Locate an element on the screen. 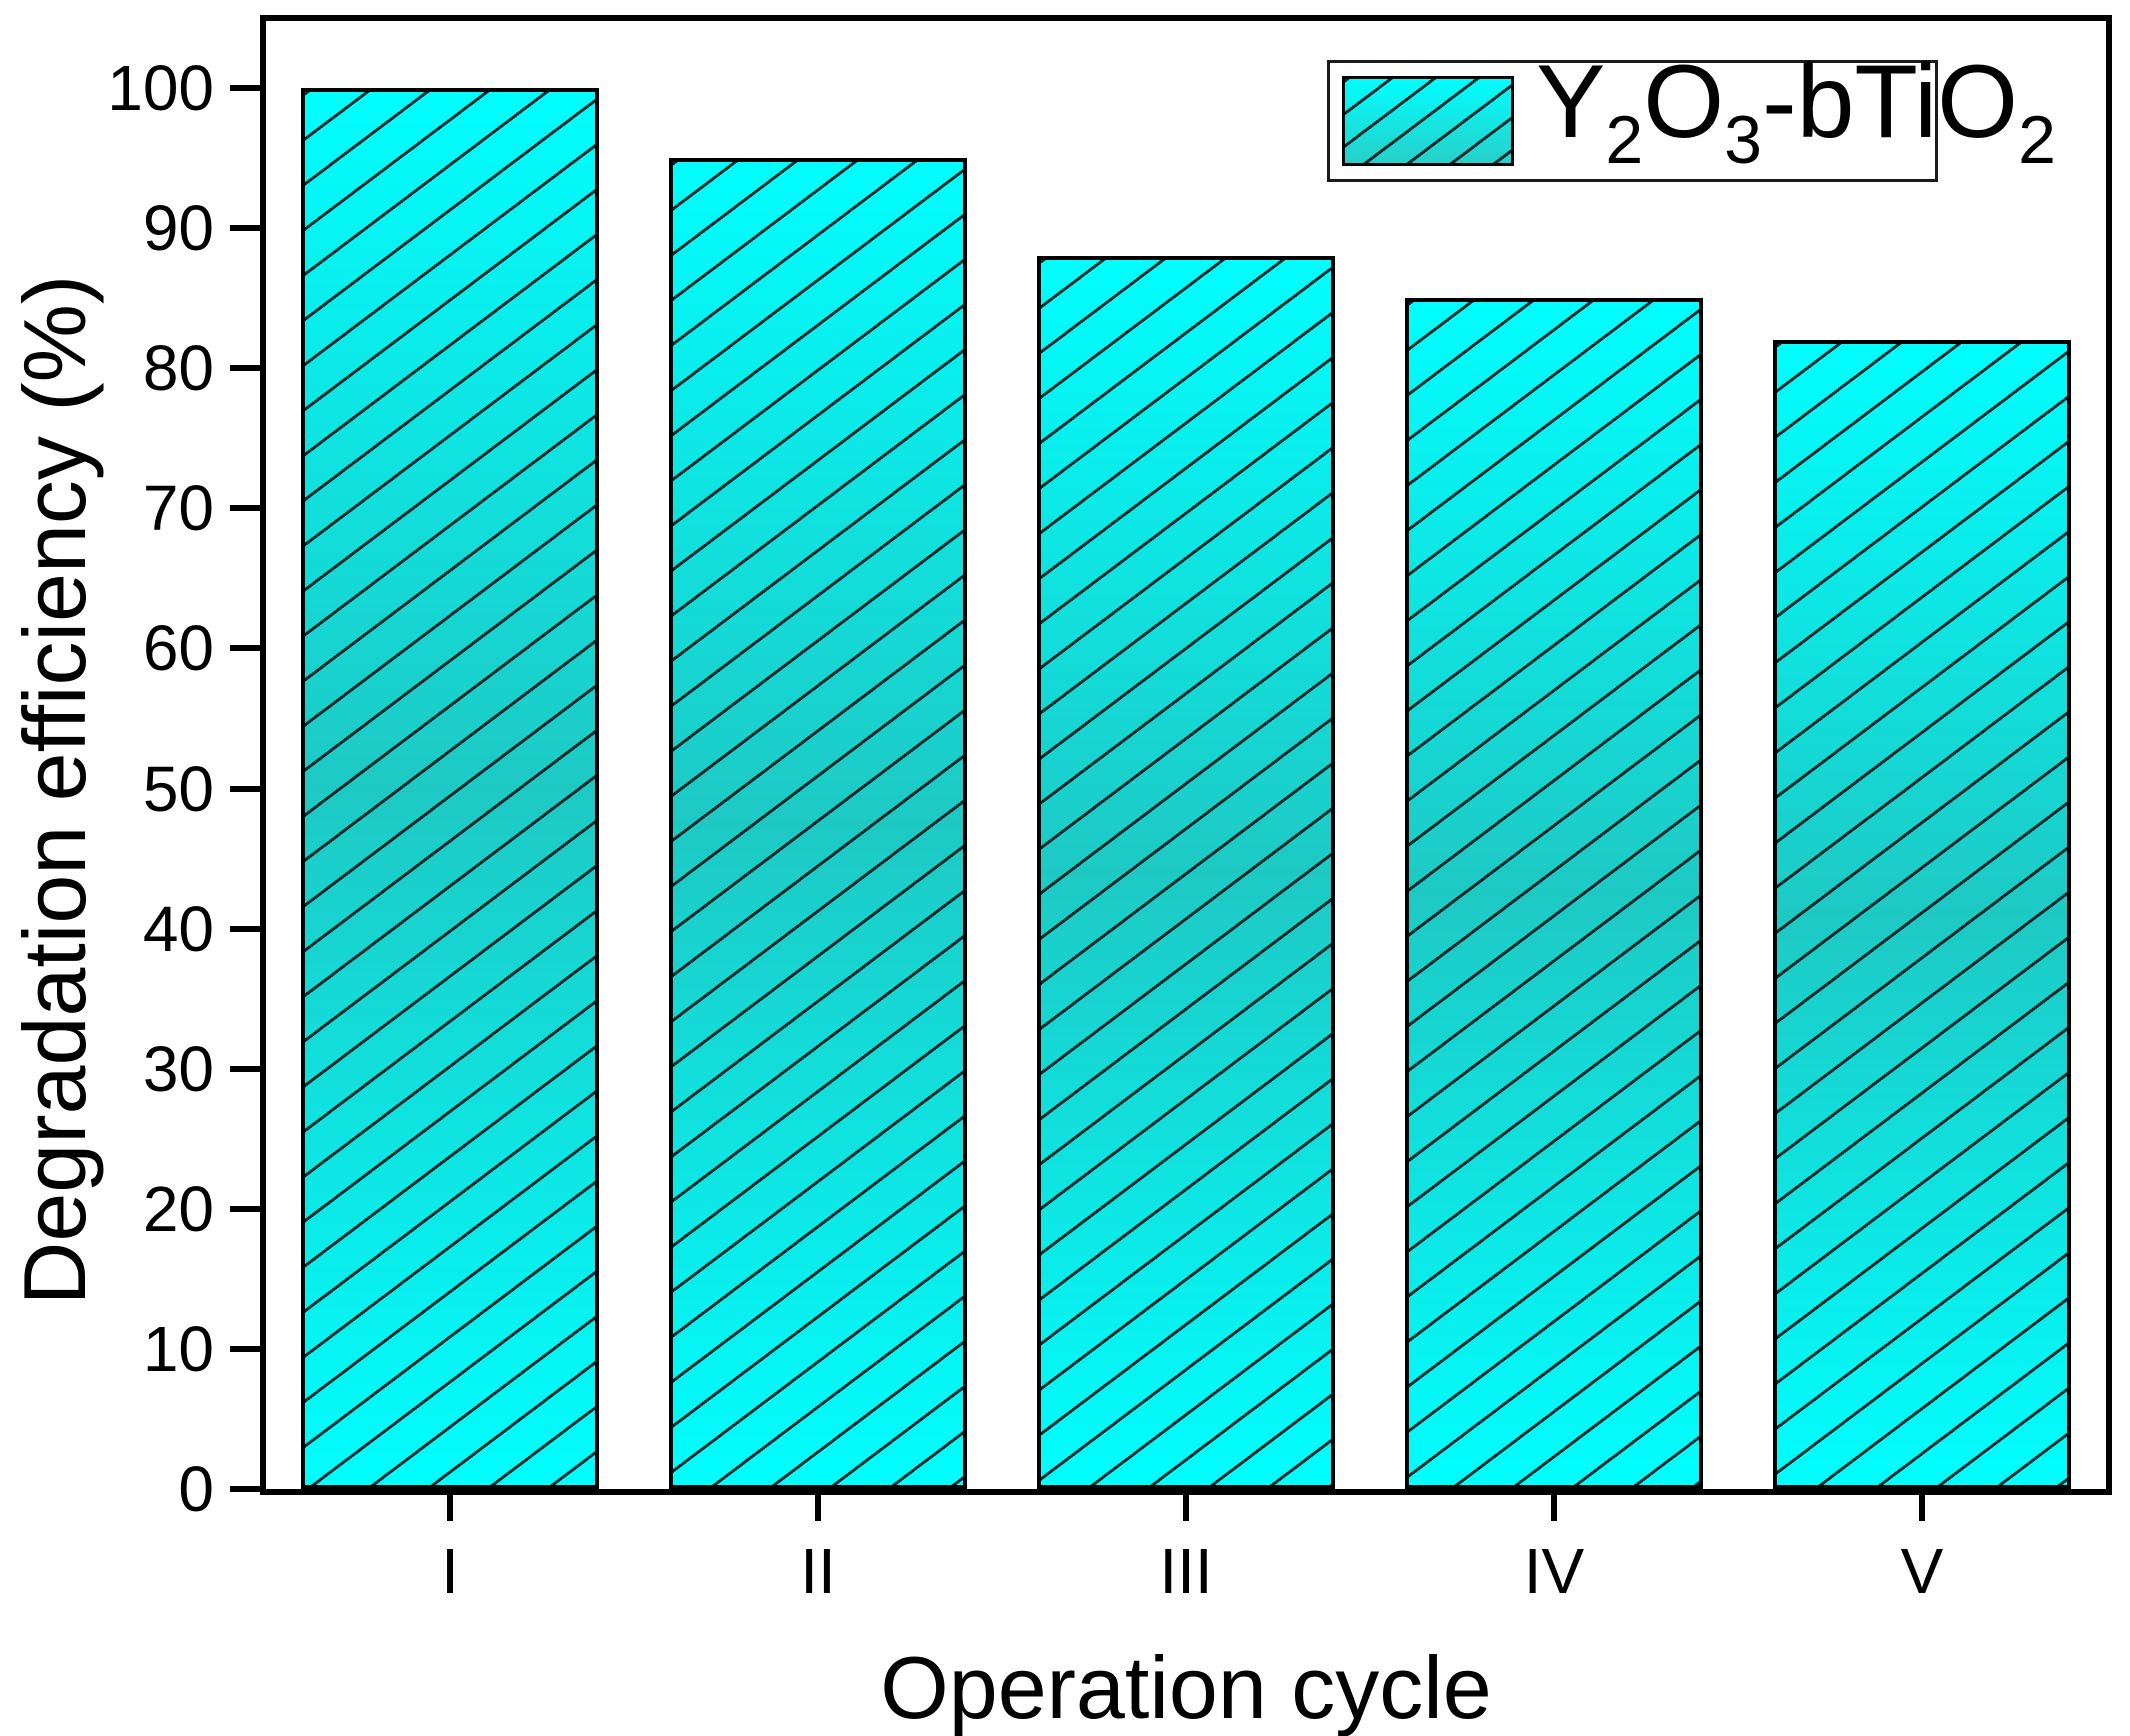 The image size is (2130, 1736). y-tick-label-40: 40 is located at coordinates (178, 928).